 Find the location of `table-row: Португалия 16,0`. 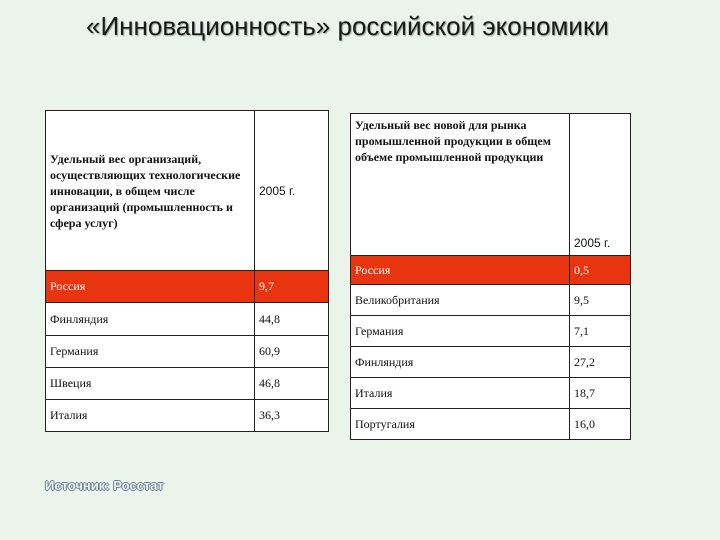

table-row: Португалия 16,0 is located at coordinates (490, 424).